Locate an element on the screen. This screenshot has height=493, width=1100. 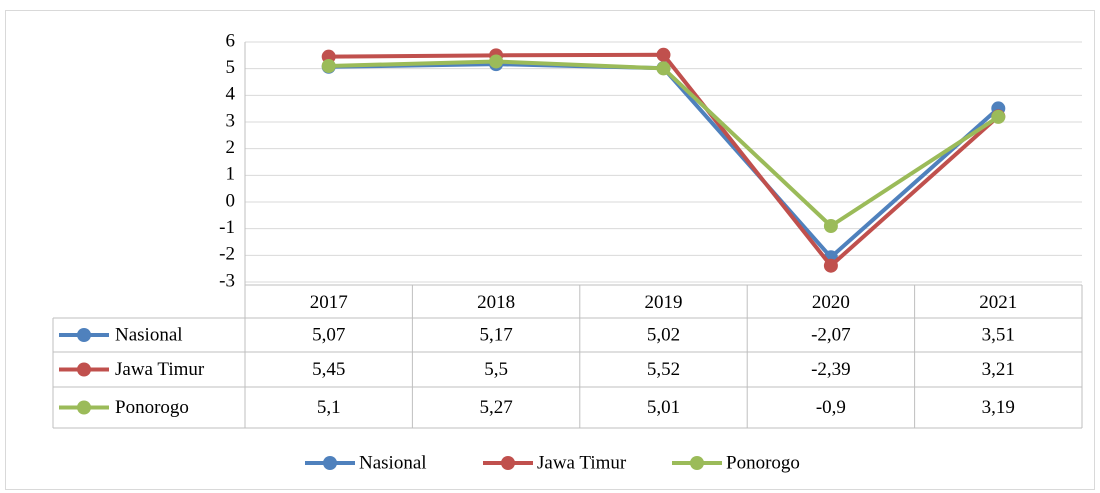
y-tick-label: -1 is located at coordinates (227, 227).